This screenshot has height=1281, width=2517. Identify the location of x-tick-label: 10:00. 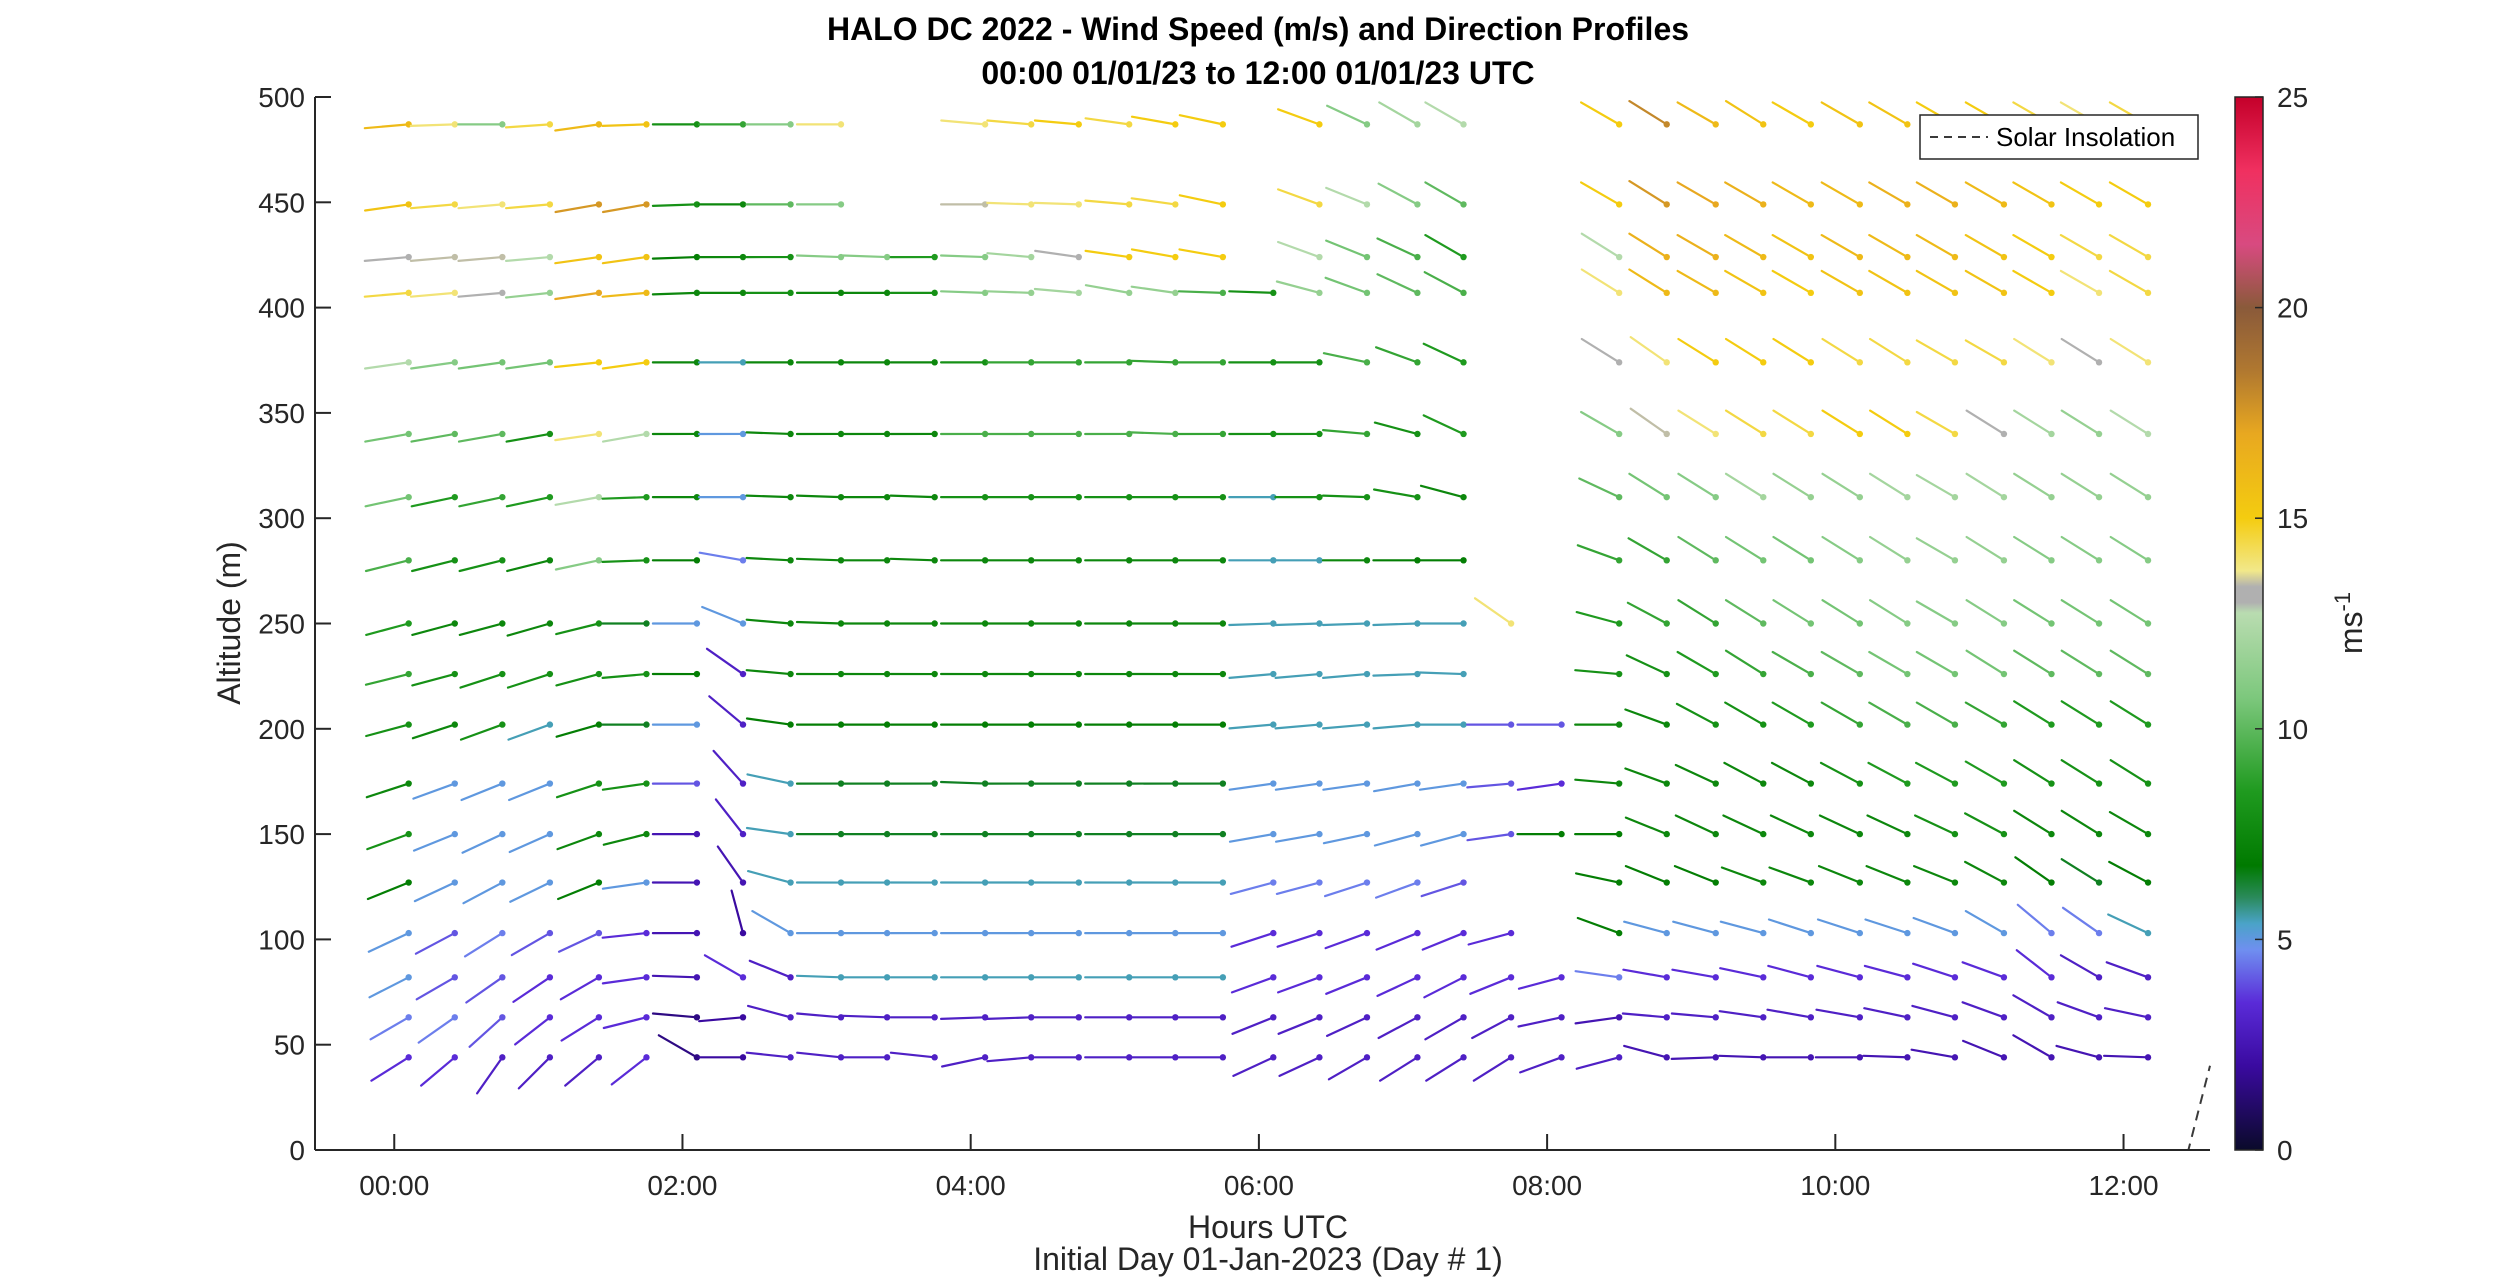
(1835, 1185).